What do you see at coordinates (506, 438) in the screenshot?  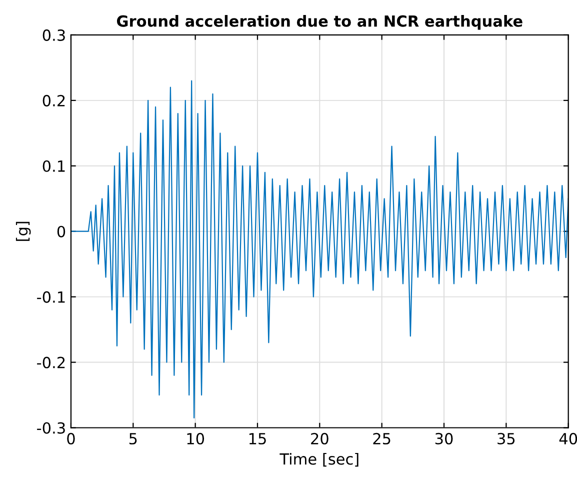 I see `x-tick-label: 35` at bounding box center [506, 438].